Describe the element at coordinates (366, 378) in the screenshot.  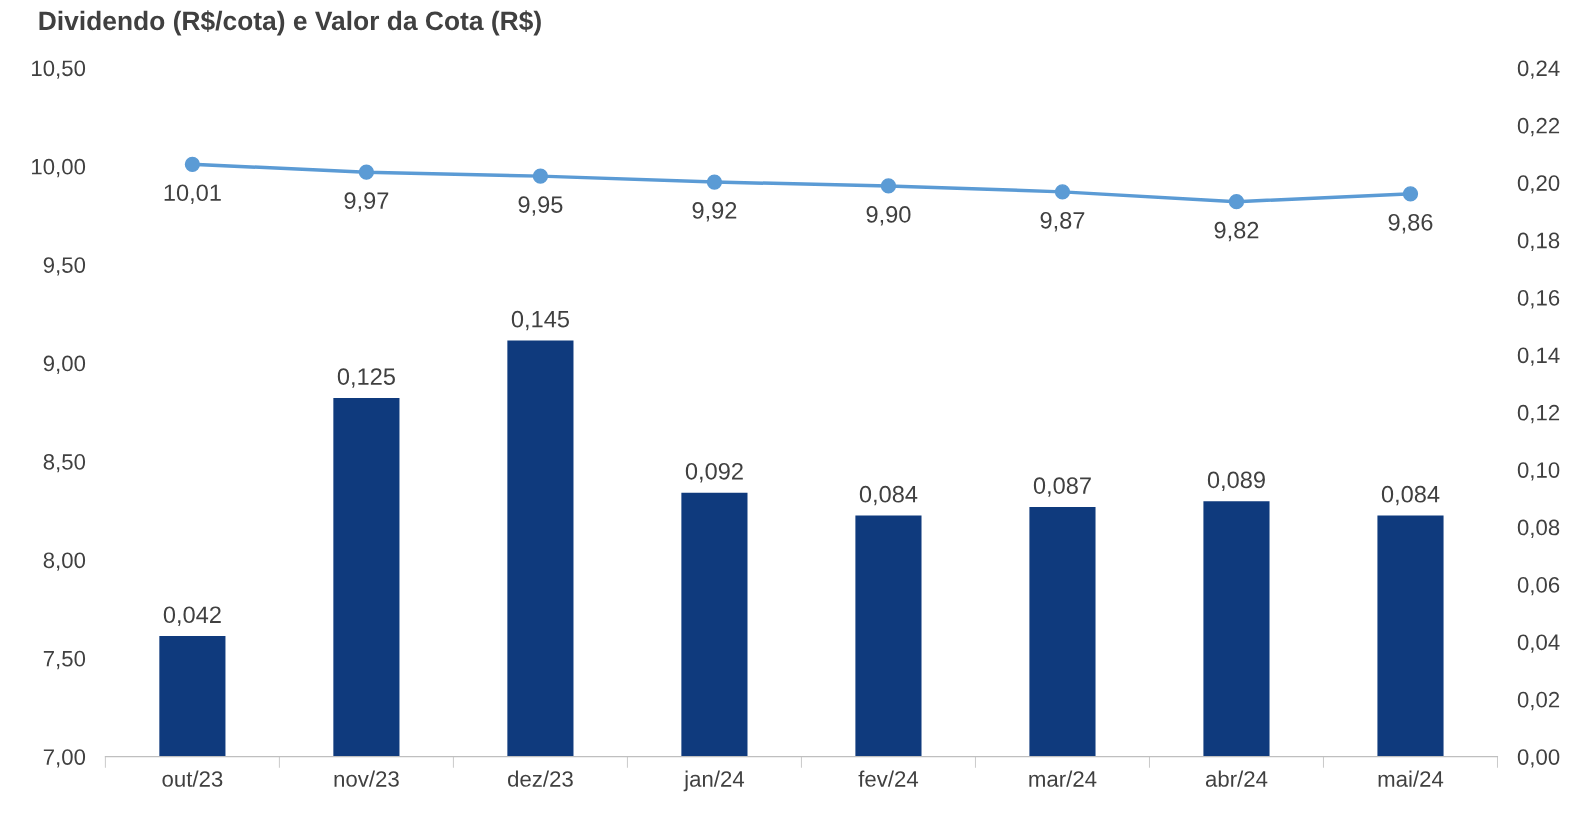
I see `data-label: 0,125` at that location.